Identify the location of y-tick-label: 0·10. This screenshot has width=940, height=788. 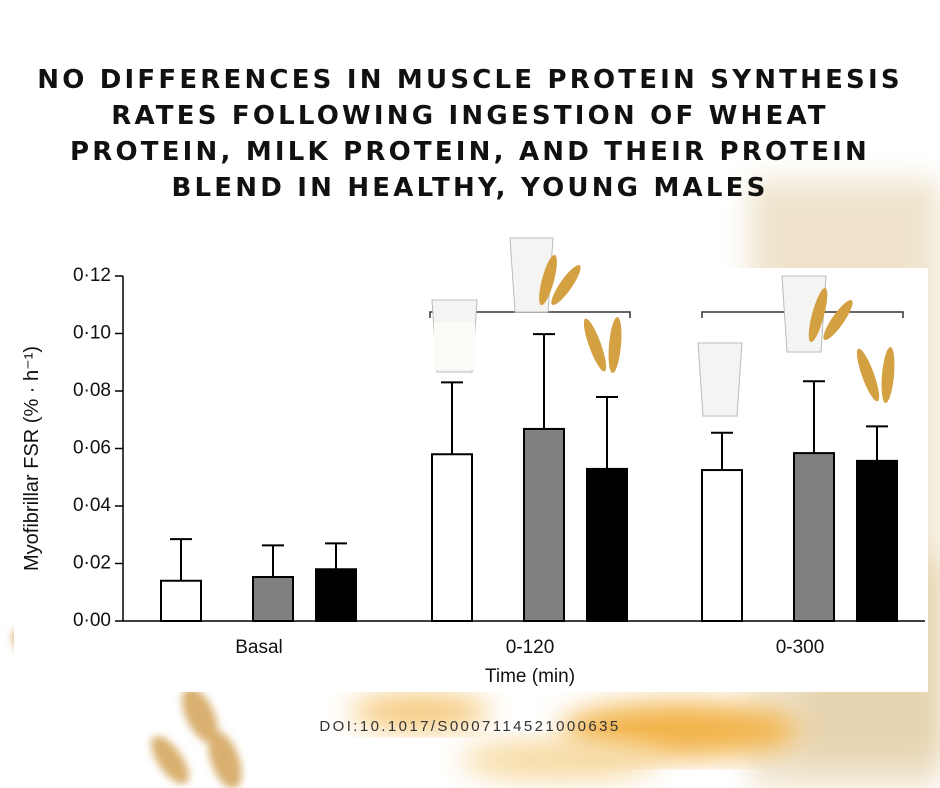
(92, 333).